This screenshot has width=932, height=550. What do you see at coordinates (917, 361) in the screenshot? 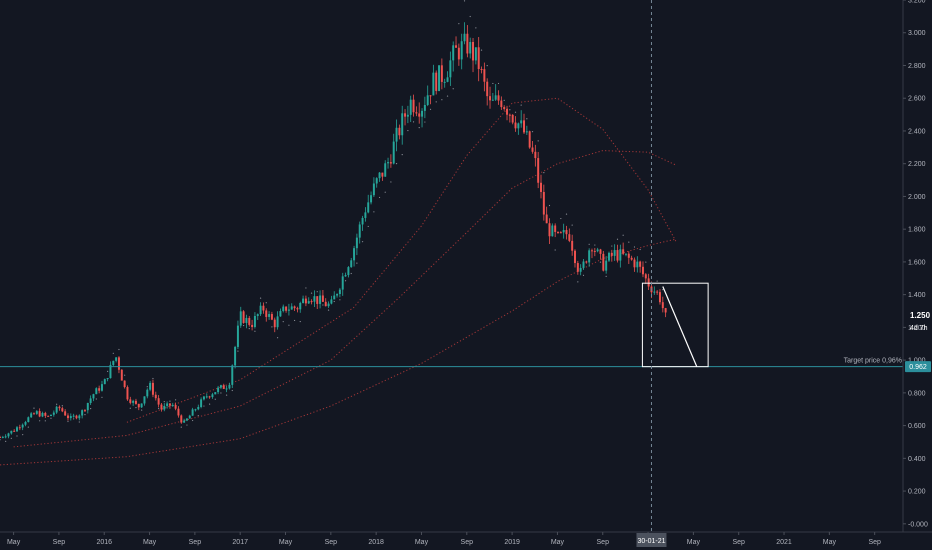
I see `price-tick-label: 1.000` at bounding box center [917, 361].